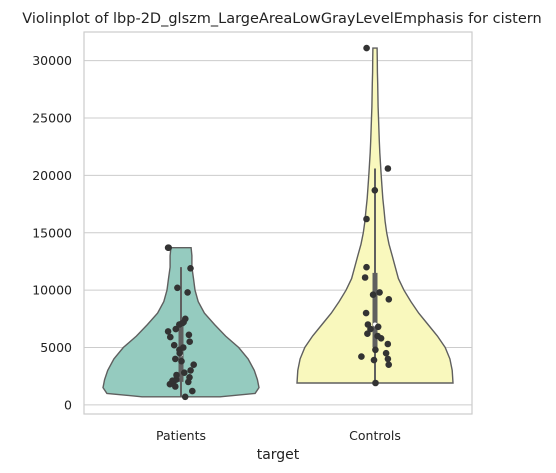 Image resolution: width=556 pixels, height=473 pixels. Describe the element at coordinates (181, 435) in the screenshot. I see `x-tick-label: Patients` at that location.